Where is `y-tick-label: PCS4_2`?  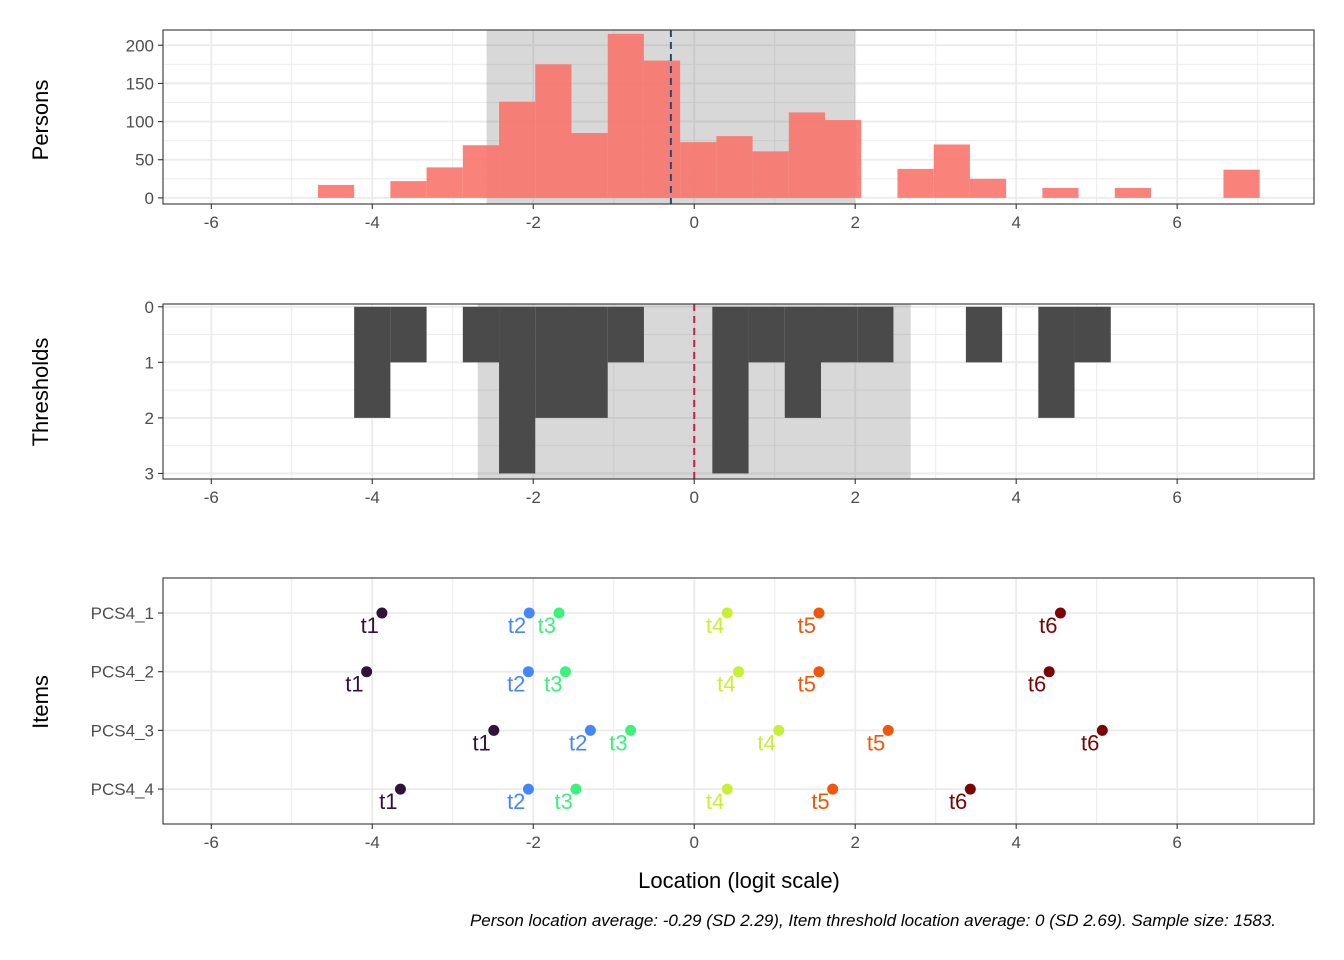 y-tick-label: PCS4_2 is located at coordinates (122, 672).